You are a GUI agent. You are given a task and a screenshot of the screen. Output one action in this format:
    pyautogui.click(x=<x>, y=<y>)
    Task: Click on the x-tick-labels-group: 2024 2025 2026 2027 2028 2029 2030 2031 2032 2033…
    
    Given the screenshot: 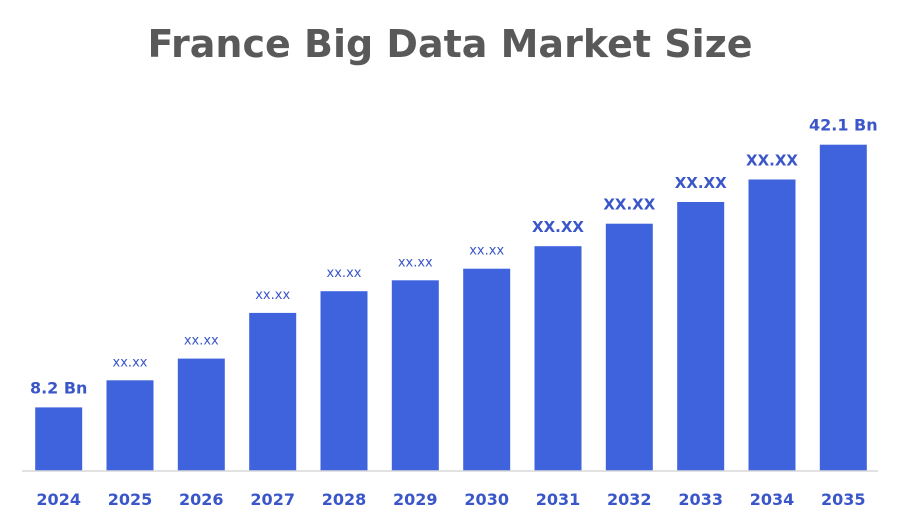 What is the action you would take?
    pyautogui.click(x=450, y=499)
    